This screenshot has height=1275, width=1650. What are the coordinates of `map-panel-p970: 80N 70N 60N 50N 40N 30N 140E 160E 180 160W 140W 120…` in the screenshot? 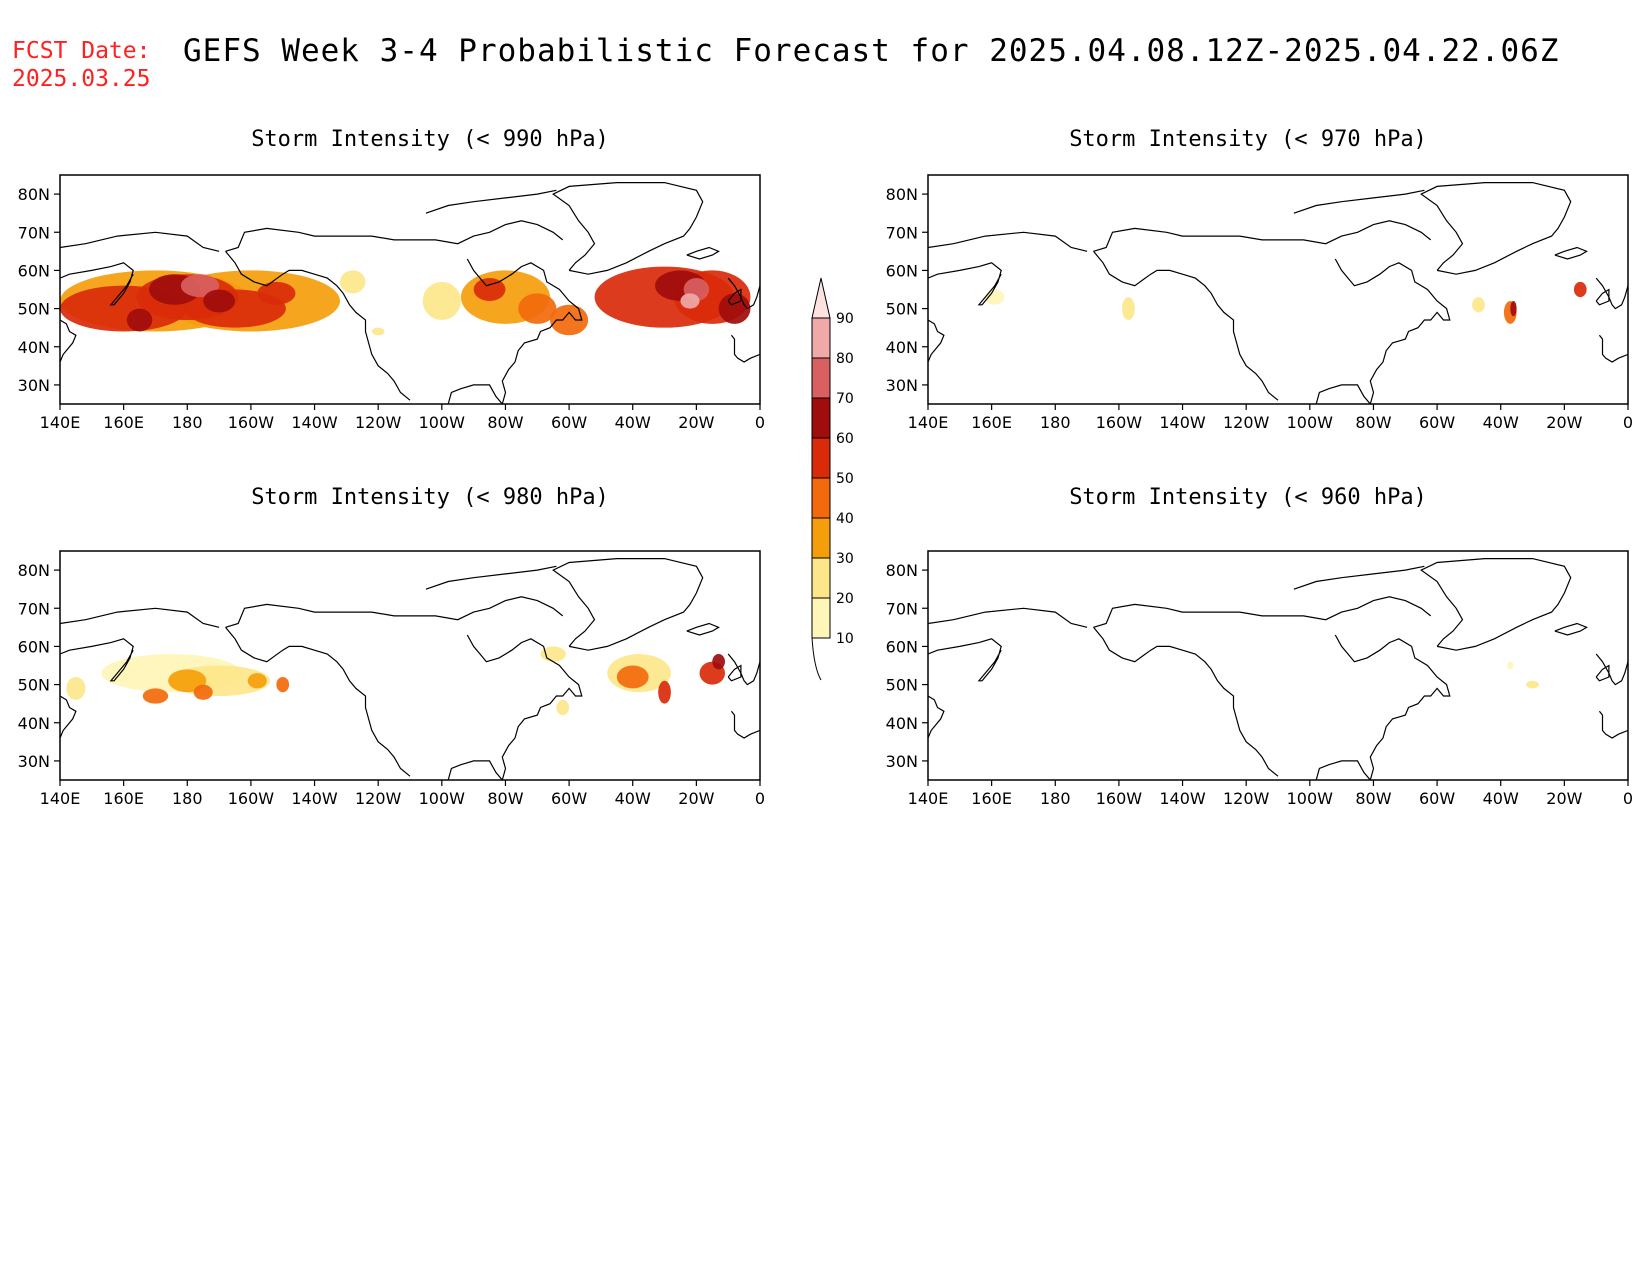 It's located at (1259, 303).